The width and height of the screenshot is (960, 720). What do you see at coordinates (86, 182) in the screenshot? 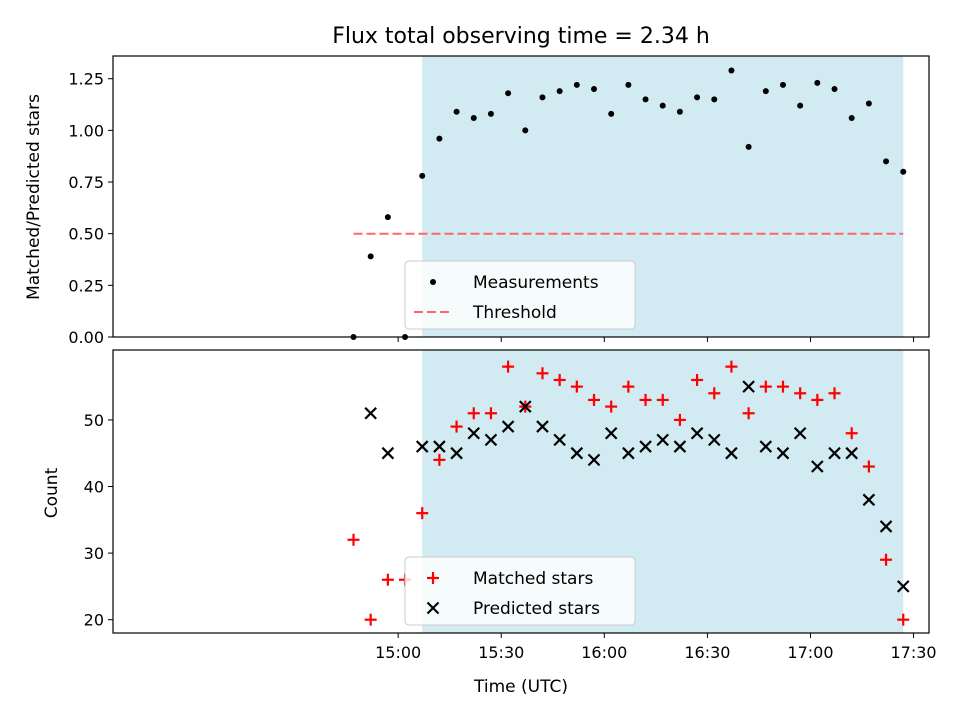
I see `y-tick-label: 0.75` at bounding box center [86, 182].